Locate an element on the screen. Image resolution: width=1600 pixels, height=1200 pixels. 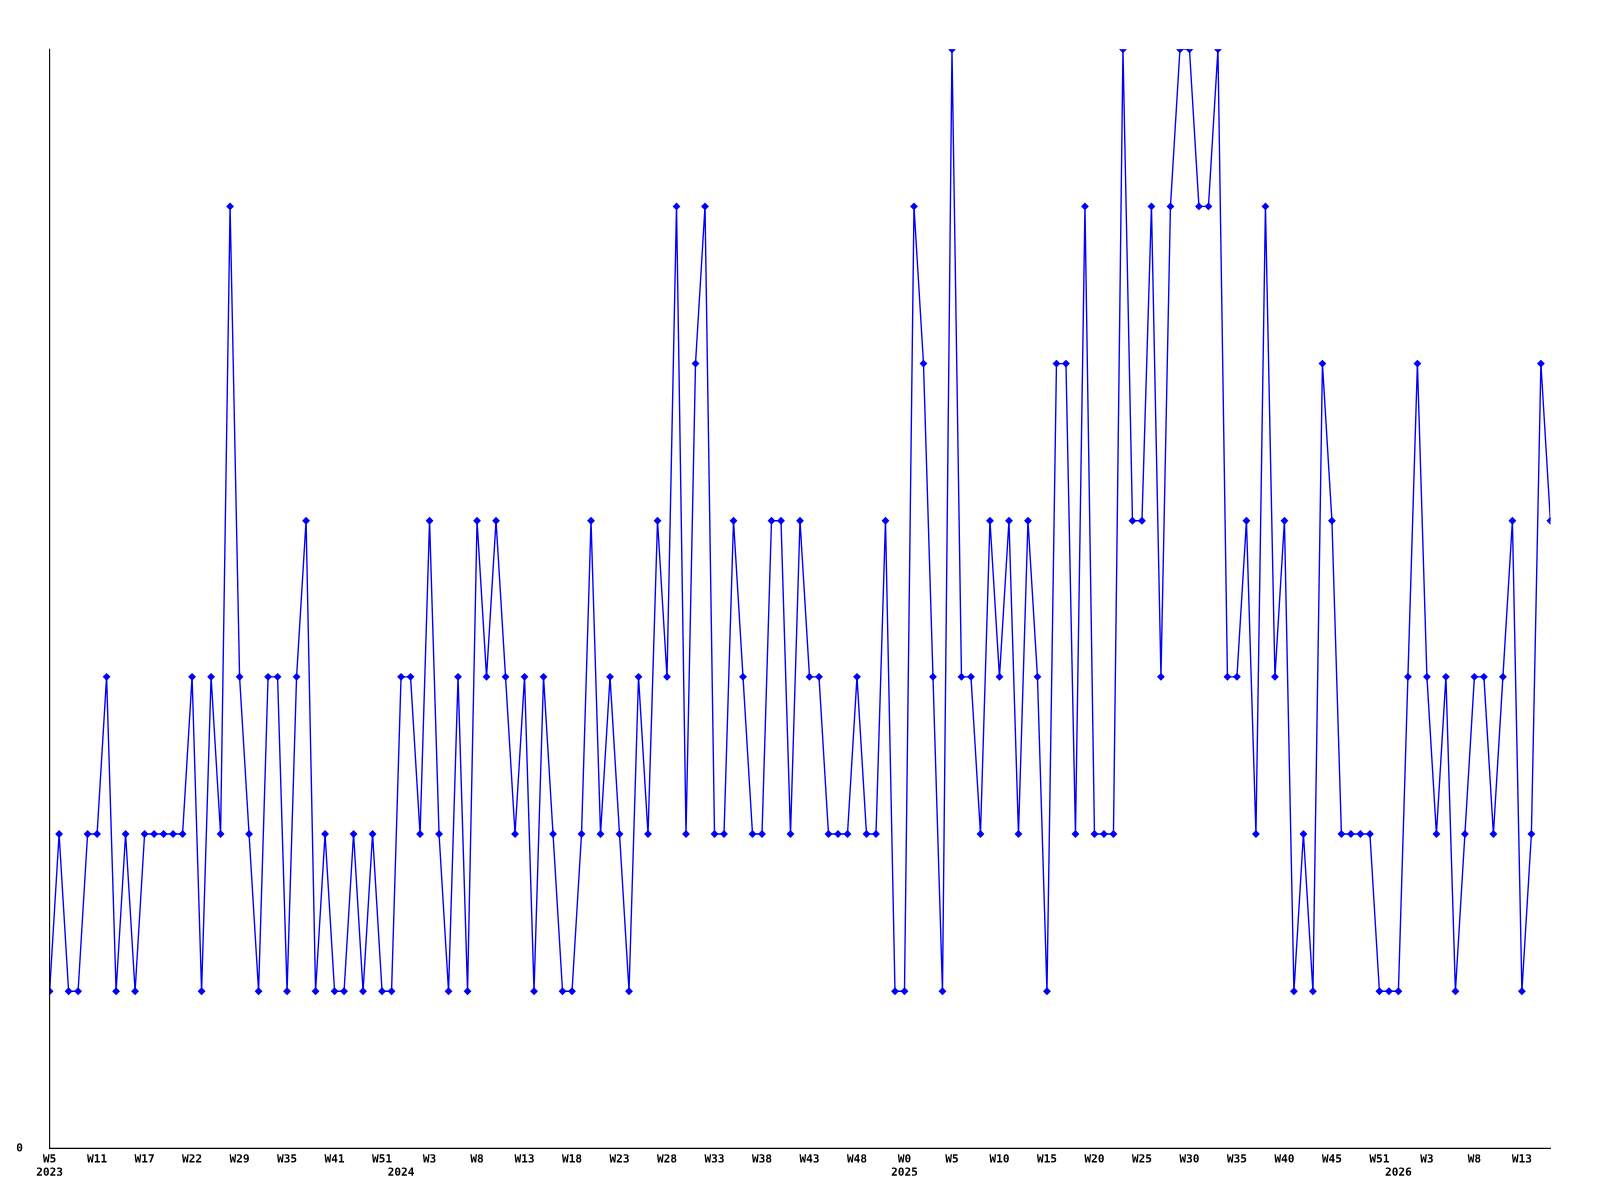
x-tick-label: 2024 is located at coordinates (401, 1171).